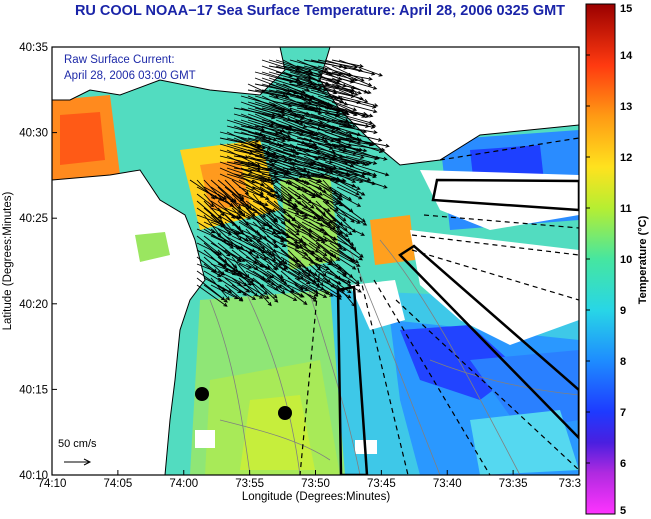  Describe the element at coordinates (82, 138) in the screenshot. I see `sst-patch-red-nw` at that location.